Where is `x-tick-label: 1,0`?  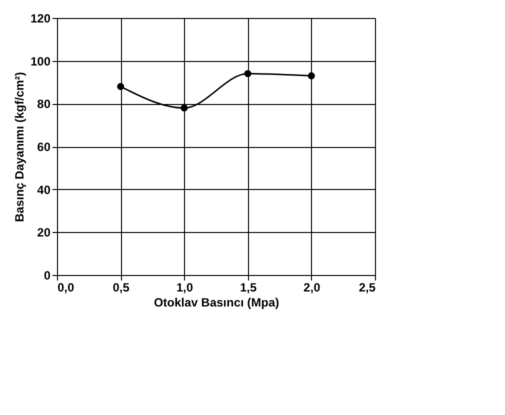 x-tick-label: 1,0 is located at coordinates (185, 287).